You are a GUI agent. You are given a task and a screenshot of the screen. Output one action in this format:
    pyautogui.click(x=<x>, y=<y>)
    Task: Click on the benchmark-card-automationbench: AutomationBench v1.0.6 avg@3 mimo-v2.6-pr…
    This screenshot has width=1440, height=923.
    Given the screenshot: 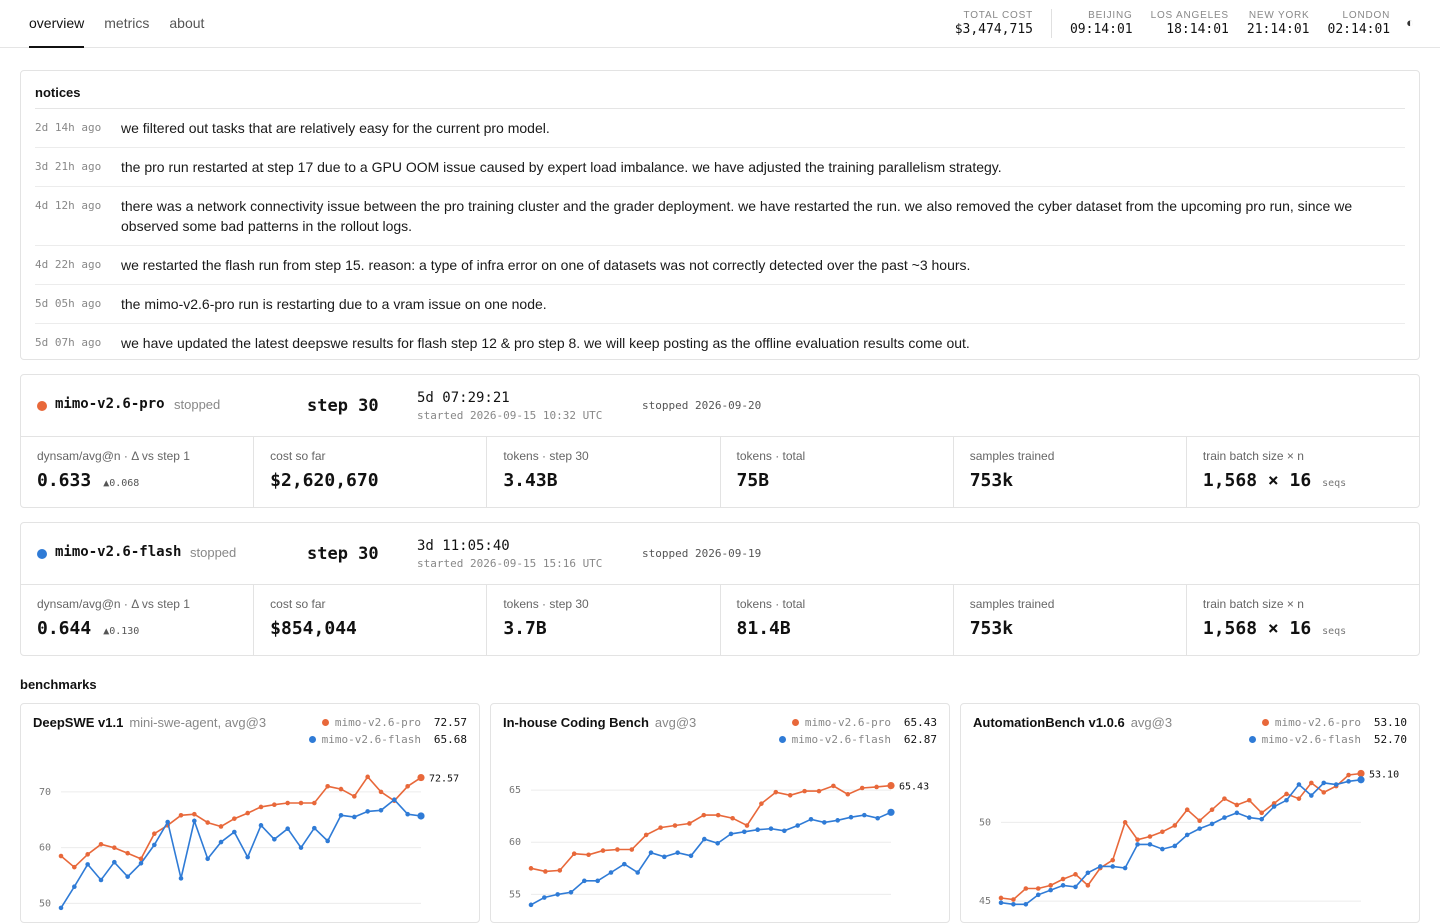 What is the action you would take?
    pyautogui.click(x=1190, y=813)
    